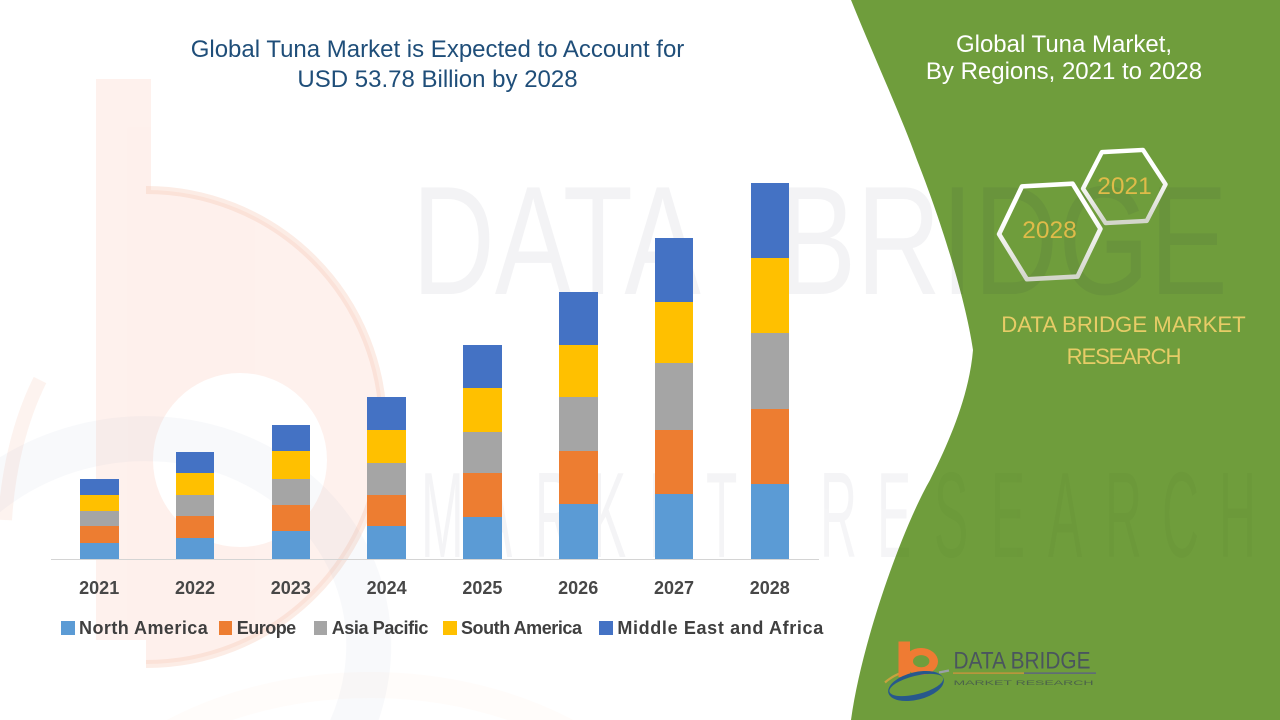 Image resolution: width=1280 pixels, height=720 pixels. I want to click on svg-text: MARKET RESEARCH, so click(1024, 683).